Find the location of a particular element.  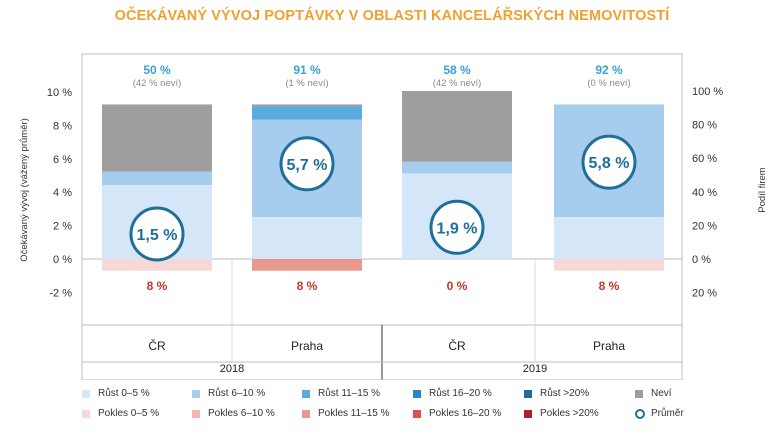

right-axis-title: Podíl firem is located at coordinates (762, 189).